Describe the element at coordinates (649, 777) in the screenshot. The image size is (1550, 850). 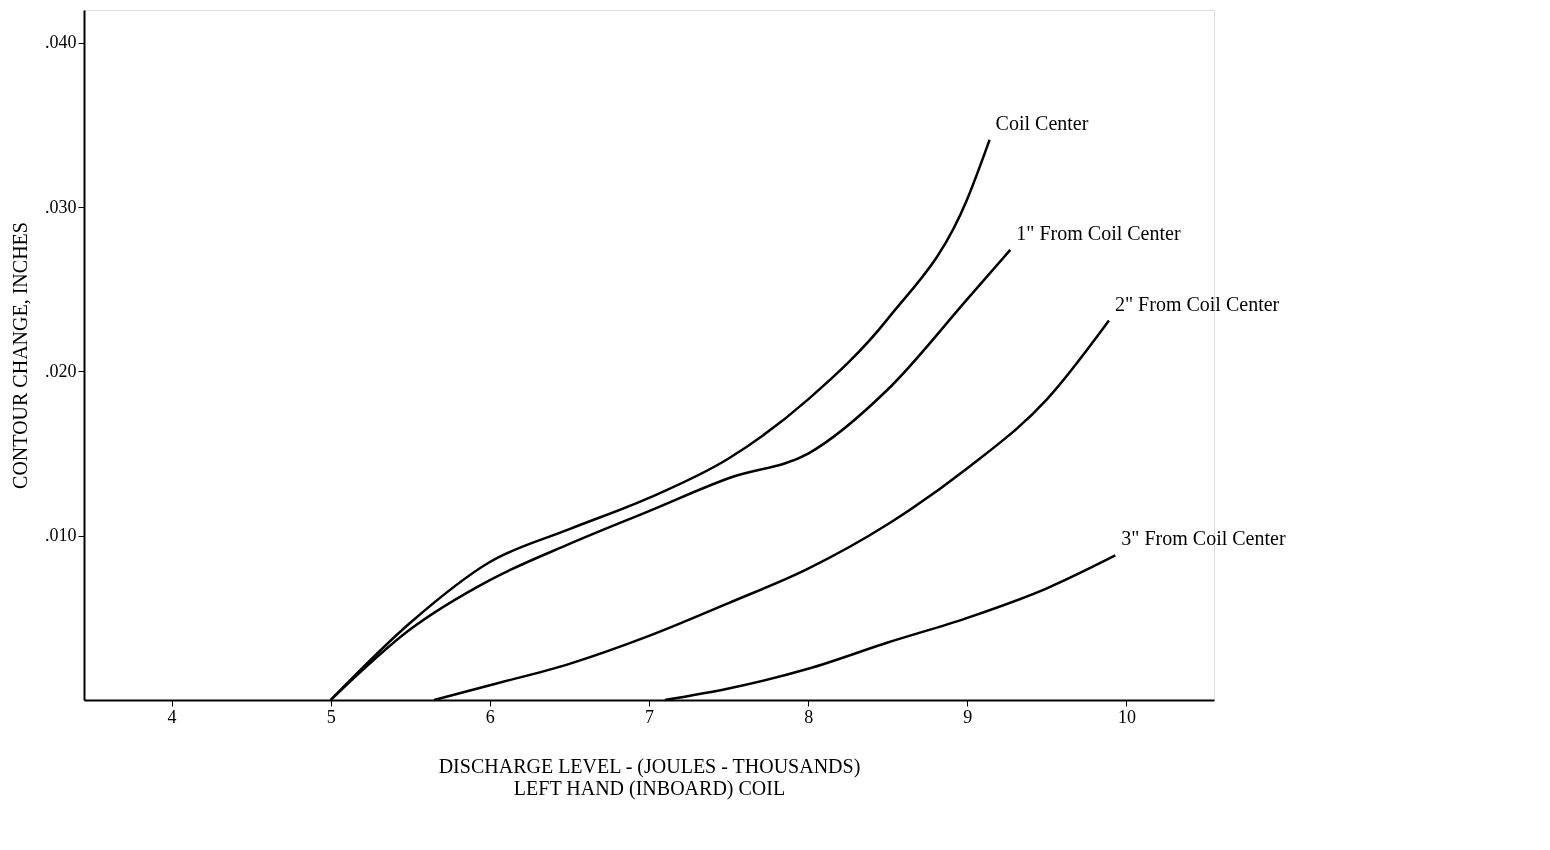
I see `x-axis-title: DISCHARGE LEVEL - (JOULES - THOUSANDS) LEFT HAND (INBOARD) COIL` at that location.